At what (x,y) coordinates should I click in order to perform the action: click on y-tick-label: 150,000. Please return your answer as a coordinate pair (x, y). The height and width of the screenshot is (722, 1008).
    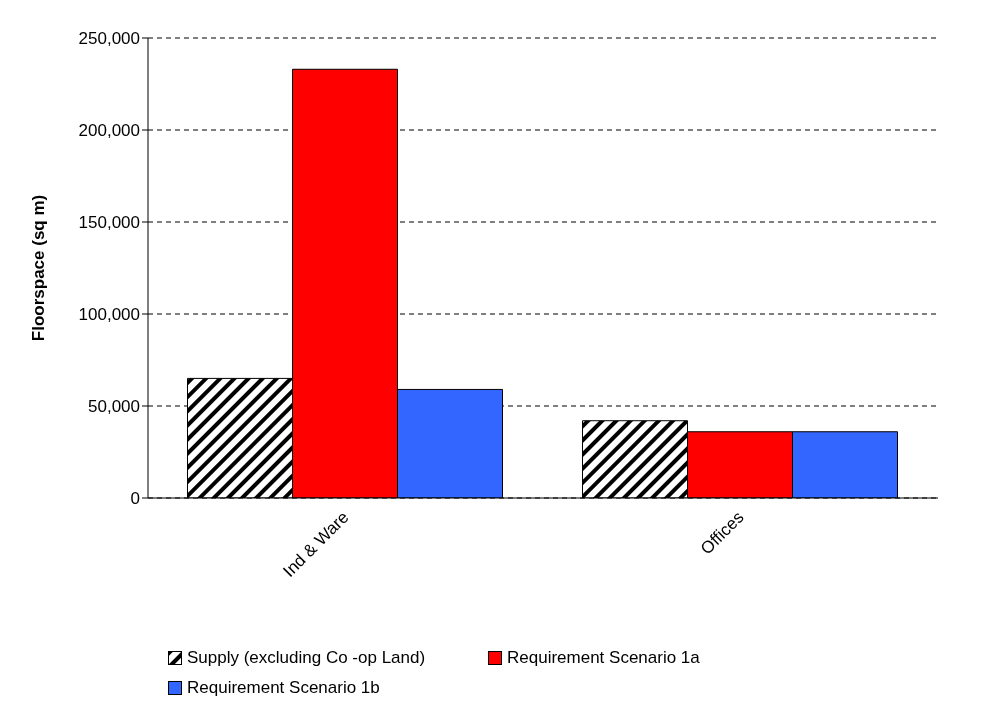
    Looking at the image, I should click on (109, 223).